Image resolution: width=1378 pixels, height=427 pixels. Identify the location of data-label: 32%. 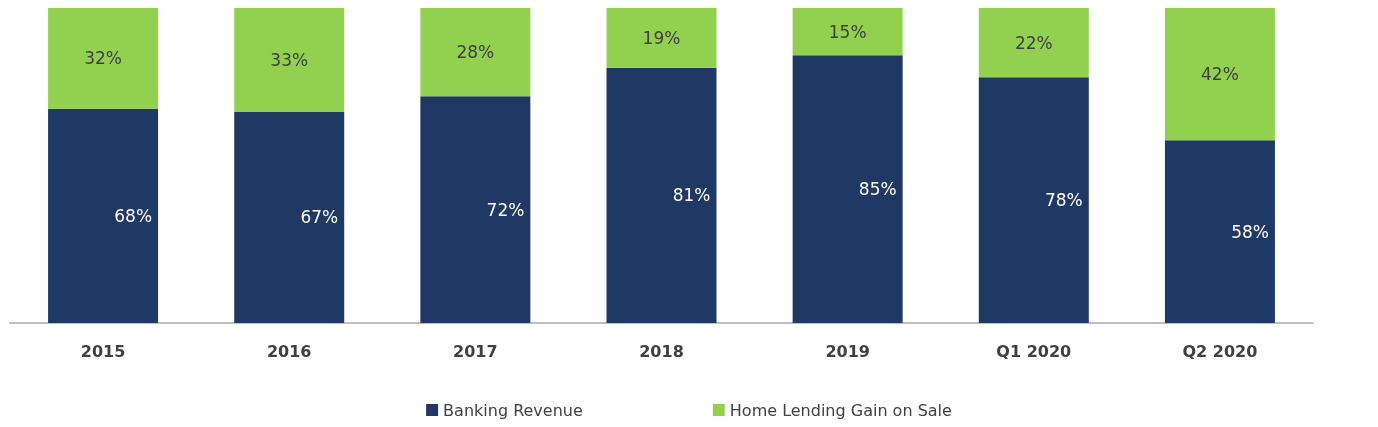
(103, 58).